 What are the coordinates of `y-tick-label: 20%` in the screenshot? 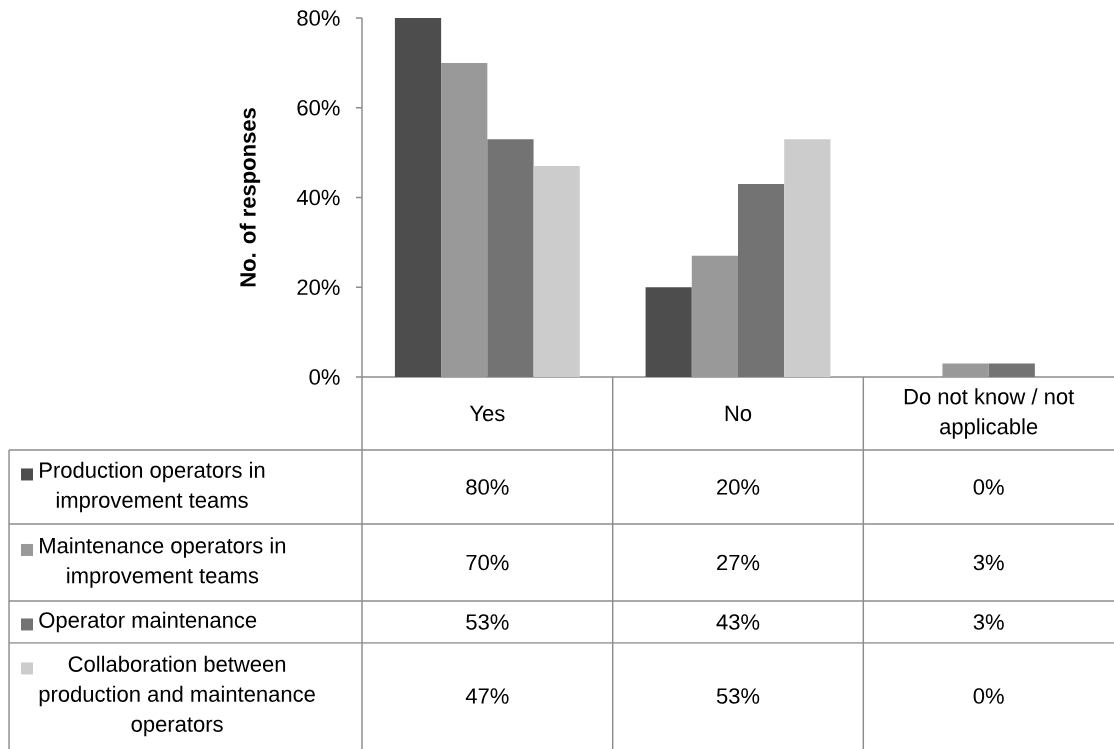 It's located at (318, 287).